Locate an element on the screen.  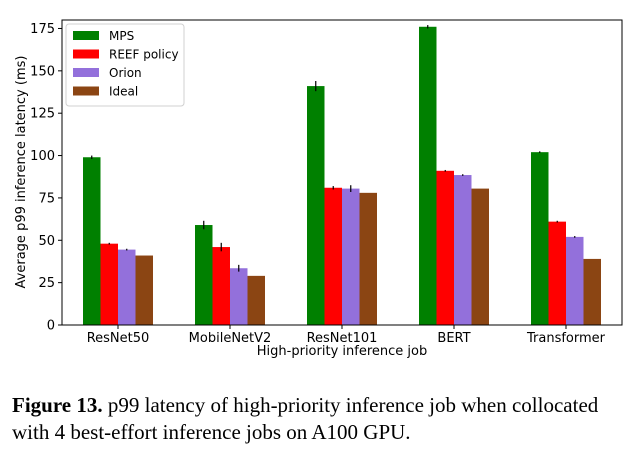
bar-mps-bert is located at coordinates (428, 176).